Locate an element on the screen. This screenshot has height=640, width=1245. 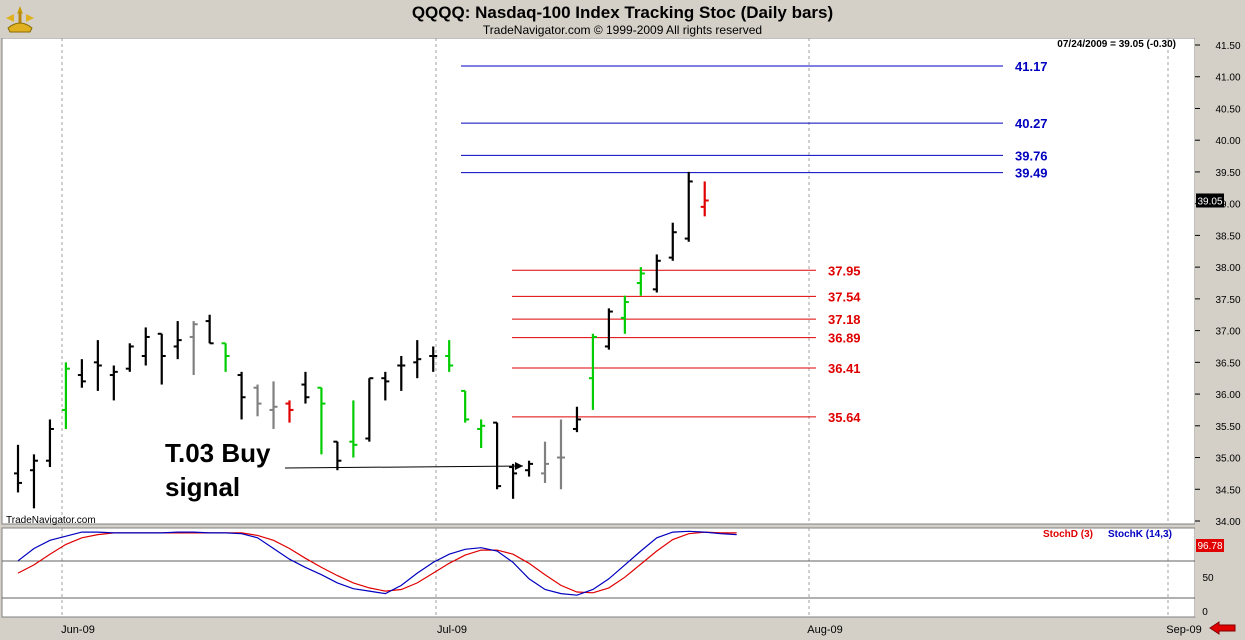
y-tick-label: 36.00 is located at coordinates (1227, 395).